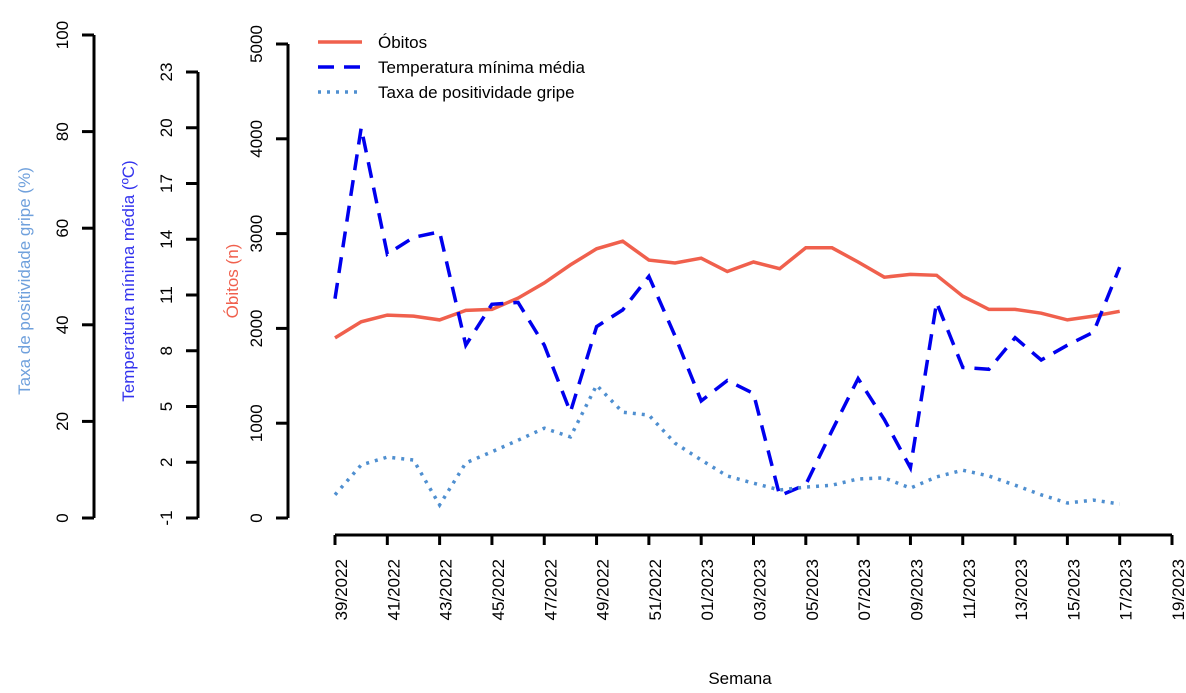  I want to click on y-tick-label: -1, so click(166, 517).